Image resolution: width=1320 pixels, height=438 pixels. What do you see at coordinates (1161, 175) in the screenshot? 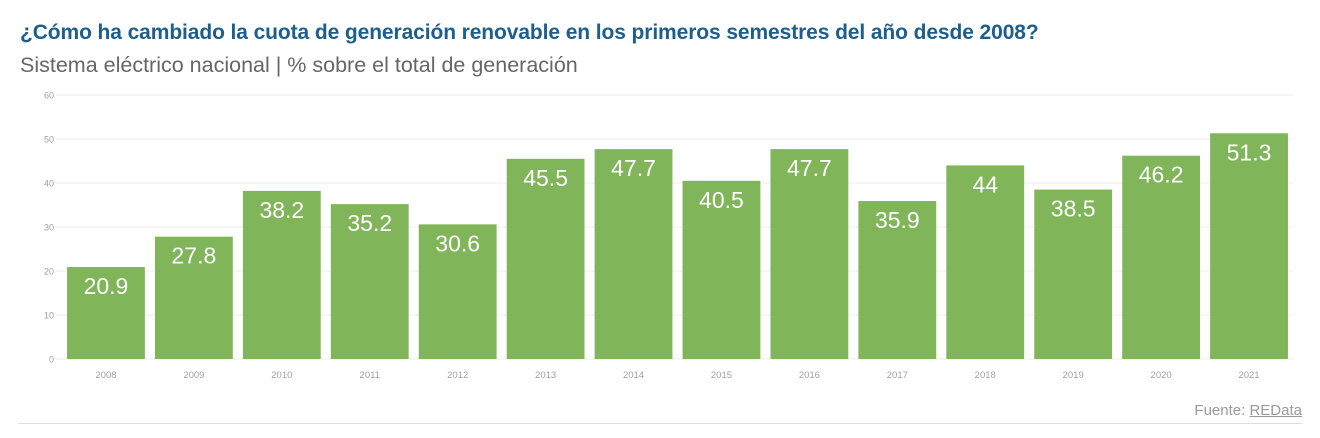
I see `bar-value-label: 46.2` at bounding box center [1161, 175].